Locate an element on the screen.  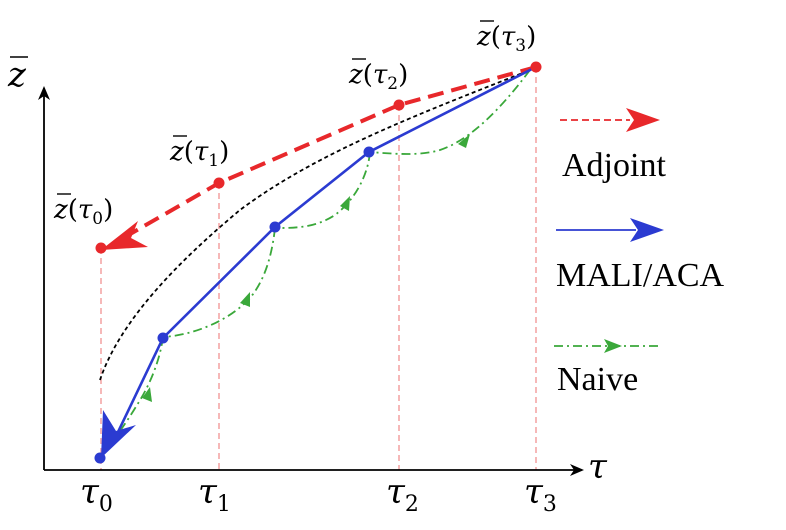
label-z-tau3: z(τ3) is located at coordinates (506, 38).